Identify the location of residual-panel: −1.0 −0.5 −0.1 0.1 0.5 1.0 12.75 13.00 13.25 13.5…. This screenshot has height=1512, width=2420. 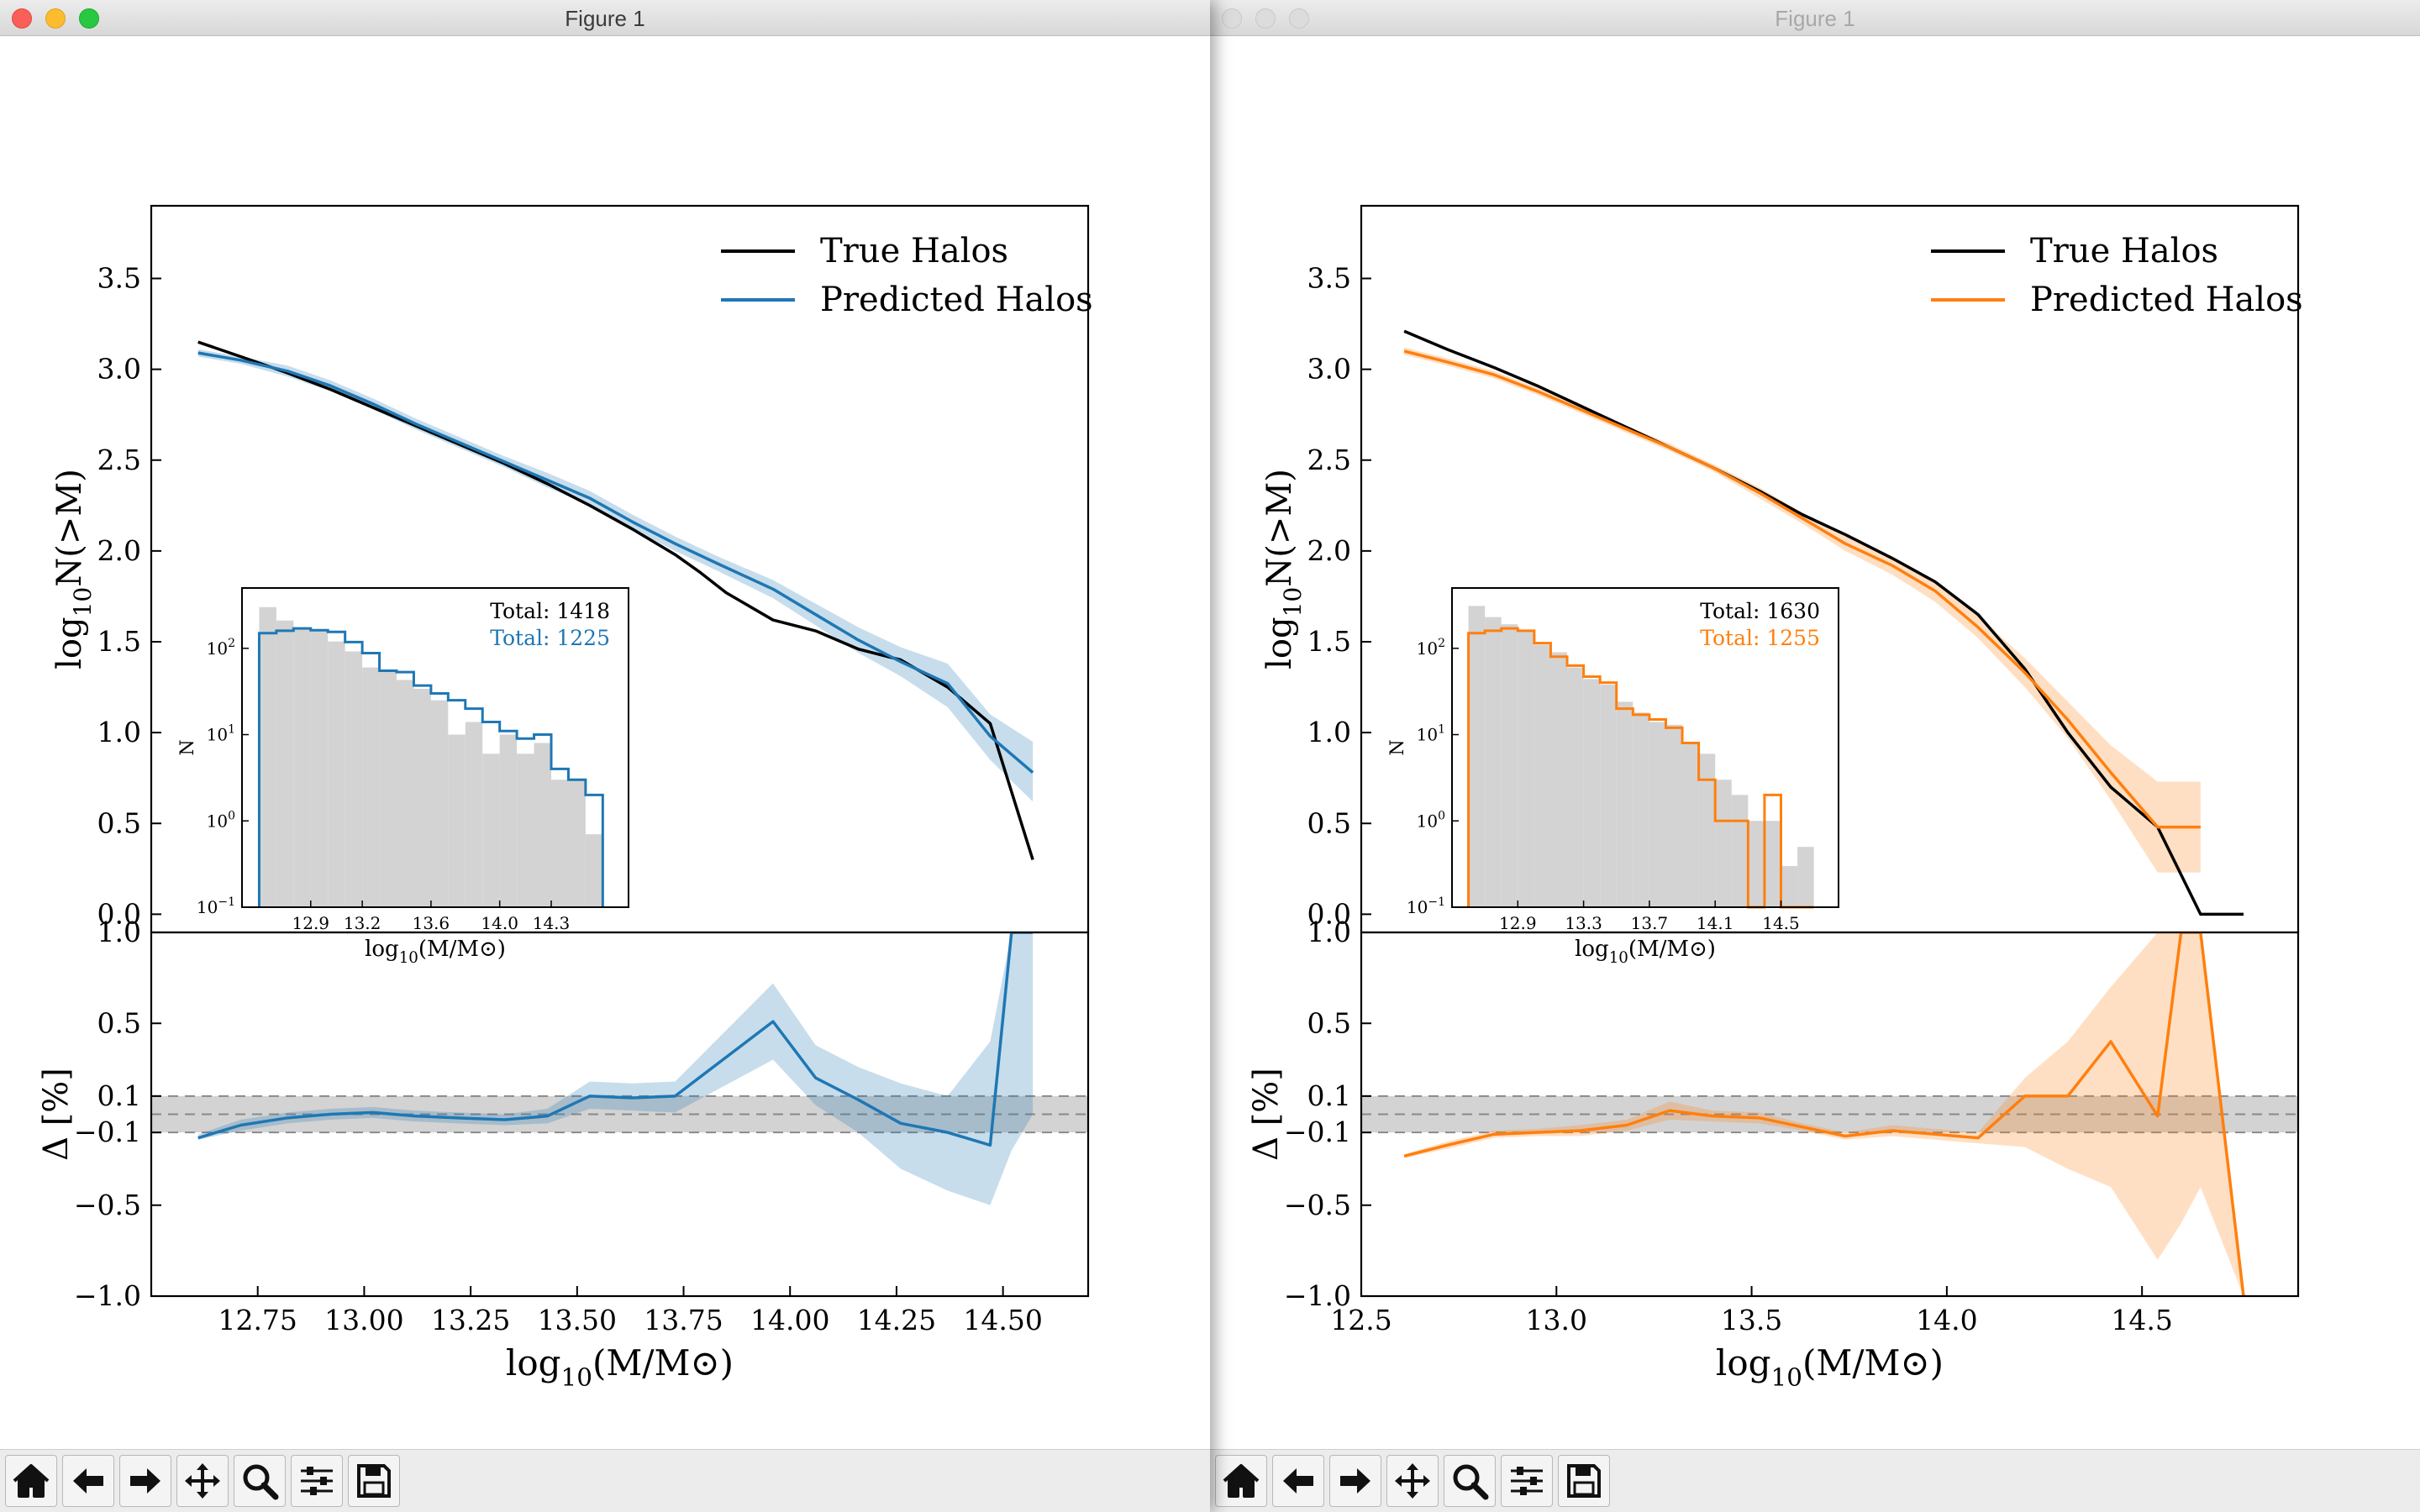
(563, 1154).